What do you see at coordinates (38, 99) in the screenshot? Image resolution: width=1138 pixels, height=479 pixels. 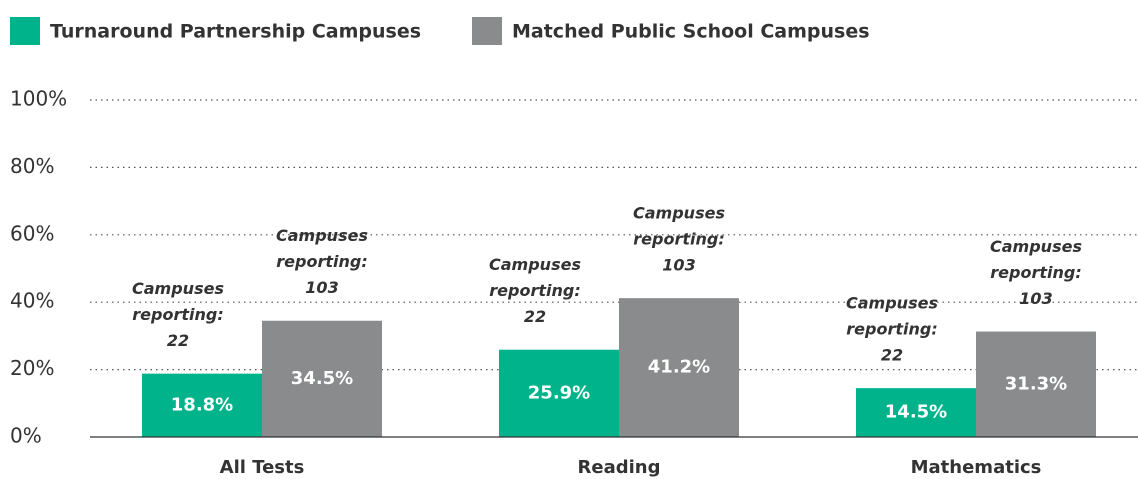 I see `y-tick-label: 100%` at bounding box center [38, 99].